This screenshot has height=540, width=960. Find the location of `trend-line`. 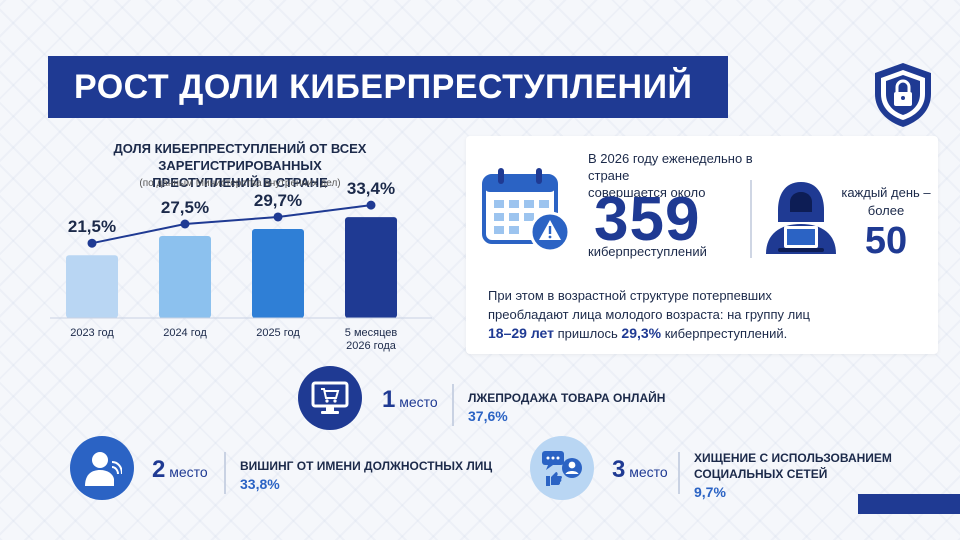

trend-line is located at coordinates (231, 224).